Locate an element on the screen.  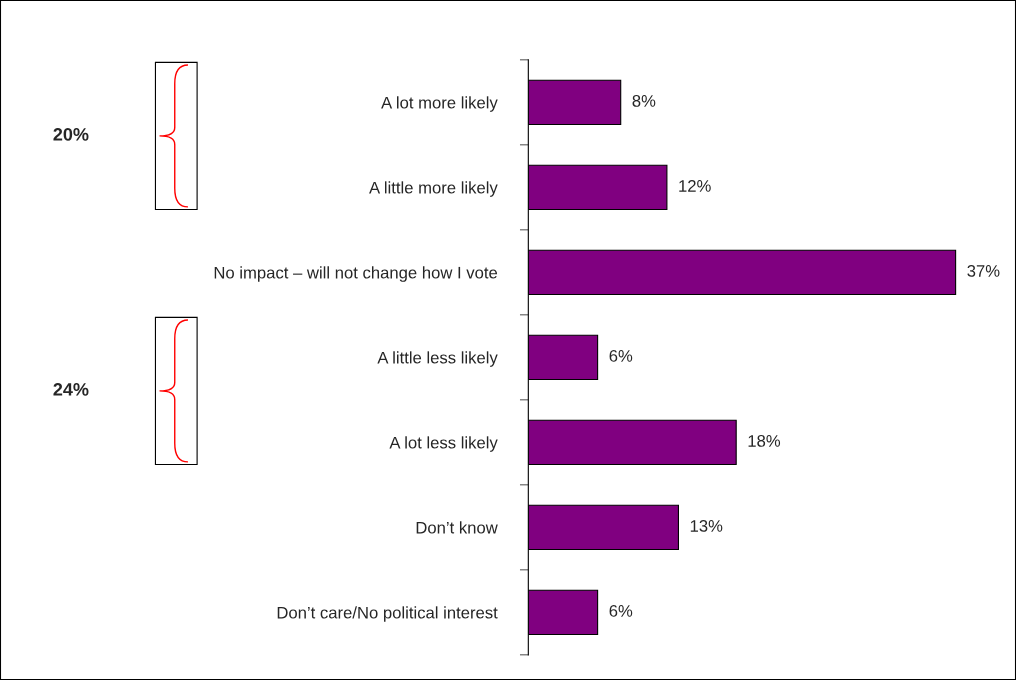
y-tick-label: A lot less likely is located at coordinates (443, 444).